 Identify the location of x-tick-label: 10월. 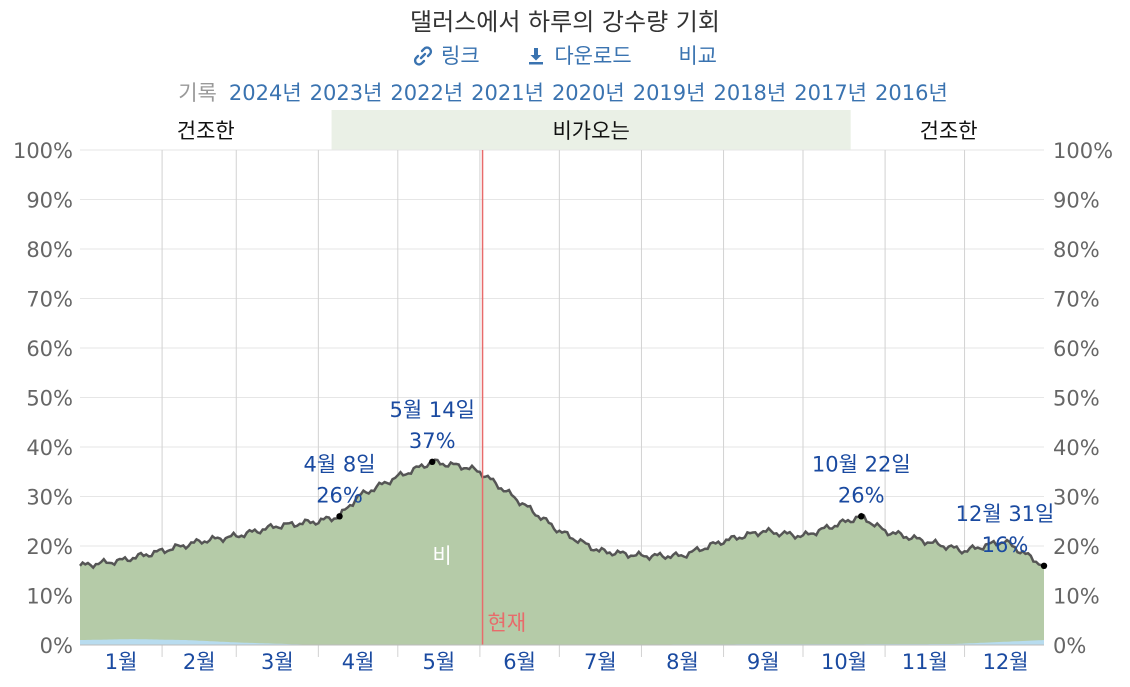
(844, 662).